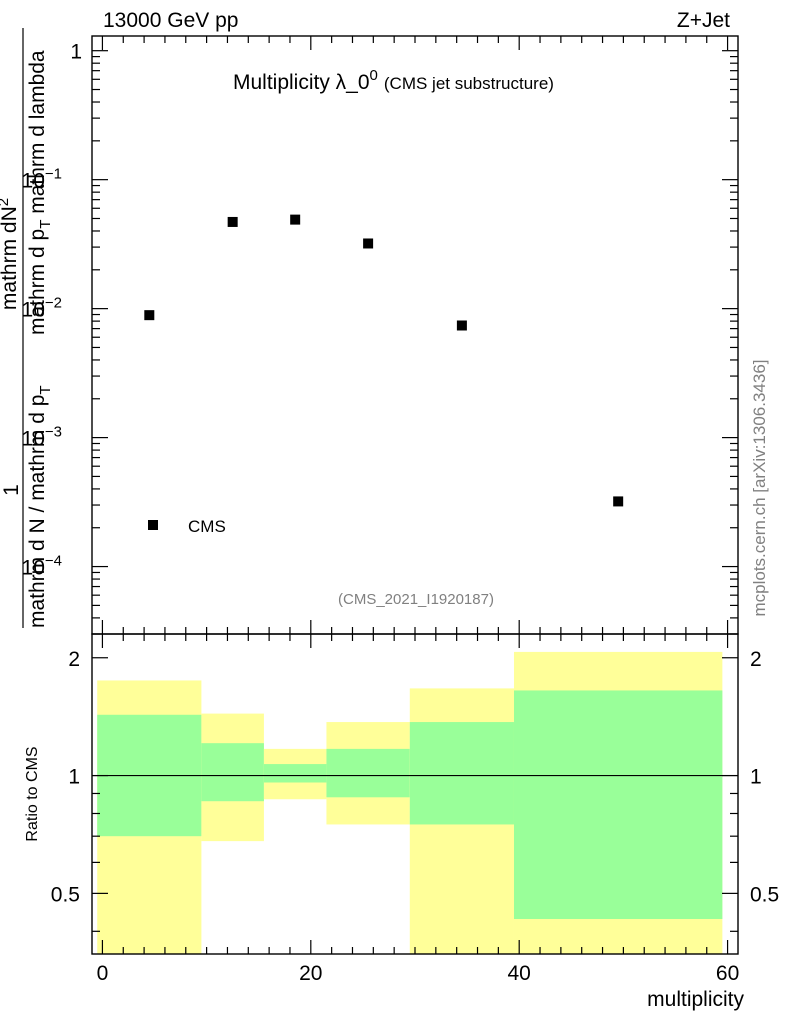 The height and width of the screenshot is (1024, 786). Describe the element at coordinates (301, 82) in the screenshot. I see `plot-title-main: Multiplicity λ_0` at that location.